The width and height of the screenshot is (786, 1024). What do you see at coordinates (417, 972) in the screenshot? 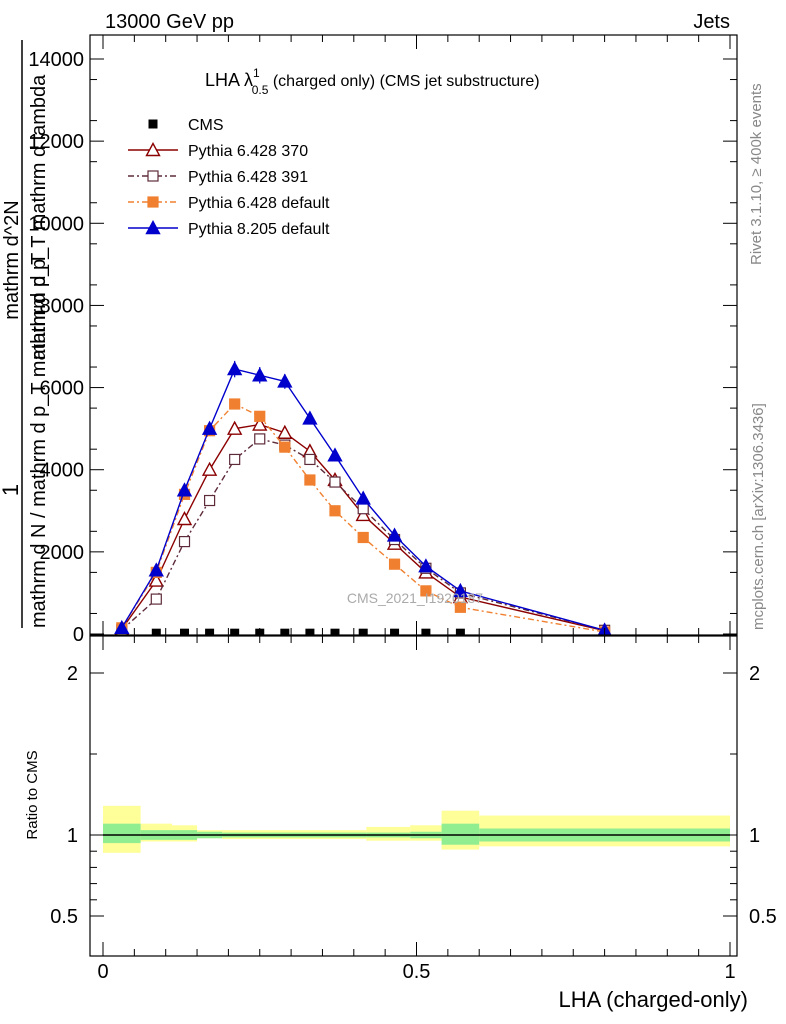
I see `xtick-label-1: 0.5` at bounding box center [417, 972].